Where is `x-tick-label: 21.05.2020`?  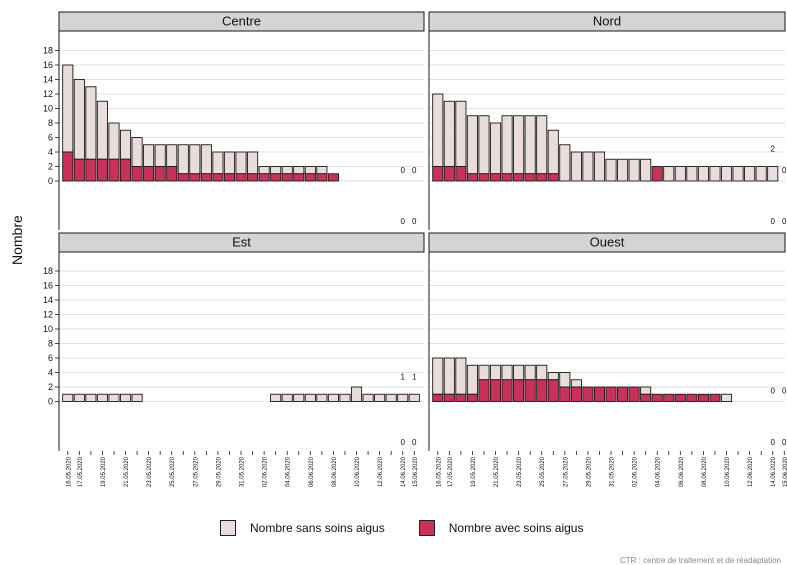
x-tick-label: 21.05.2020 is located at coordinates (127, 471).